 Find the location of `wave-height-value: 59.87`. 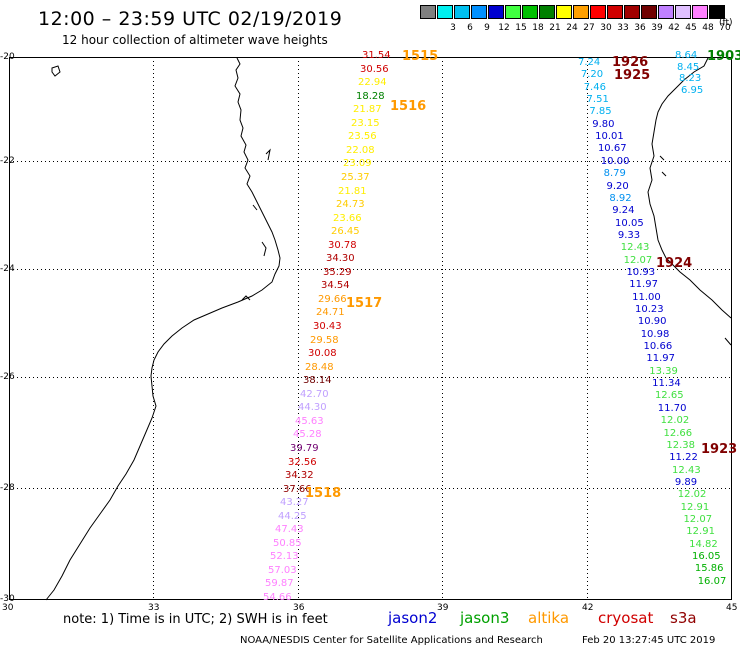

wave-height-value: 59.87 is located at coordinates (279, 584).